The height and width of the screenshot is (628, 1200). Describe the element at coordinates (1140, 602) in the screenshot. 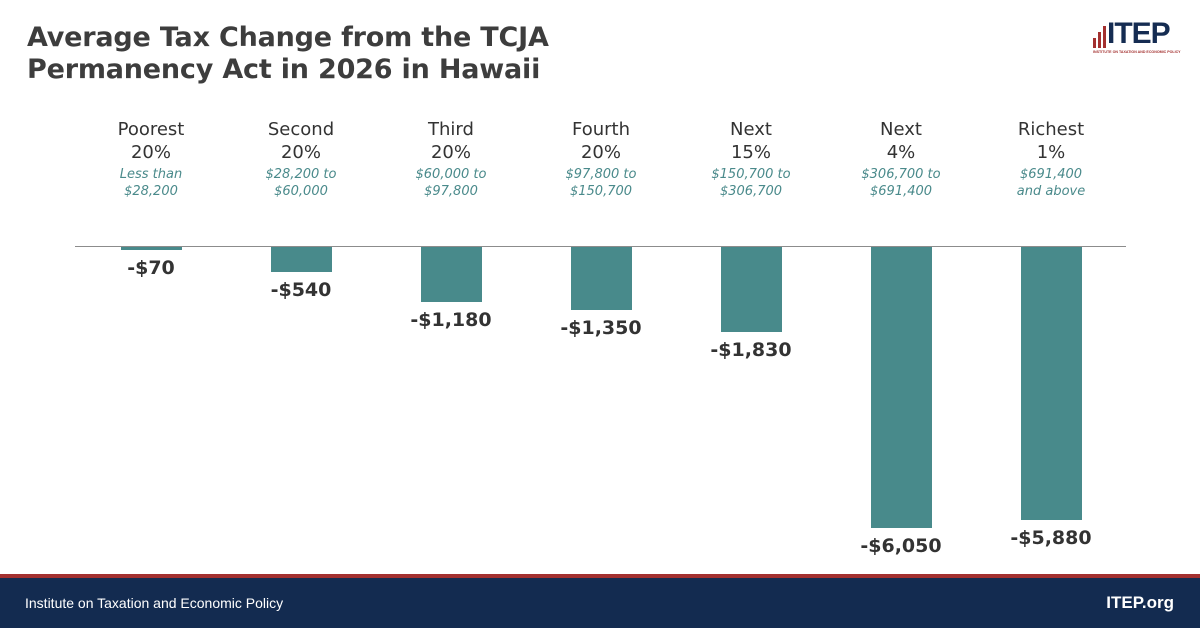

I see `footer-website-link: ITEP.org` at that location.